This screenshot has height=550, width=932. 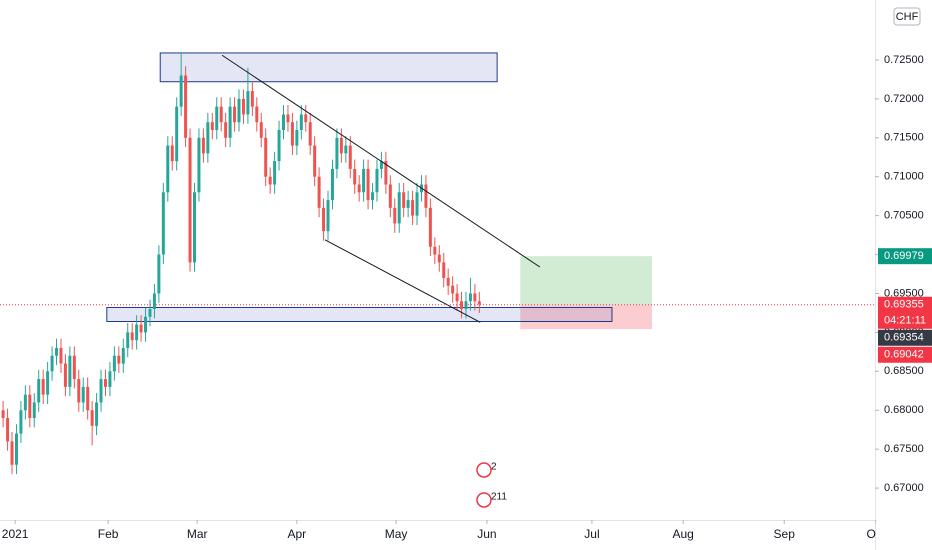 I want to click on loss-zone, so click(x=586, y=317).